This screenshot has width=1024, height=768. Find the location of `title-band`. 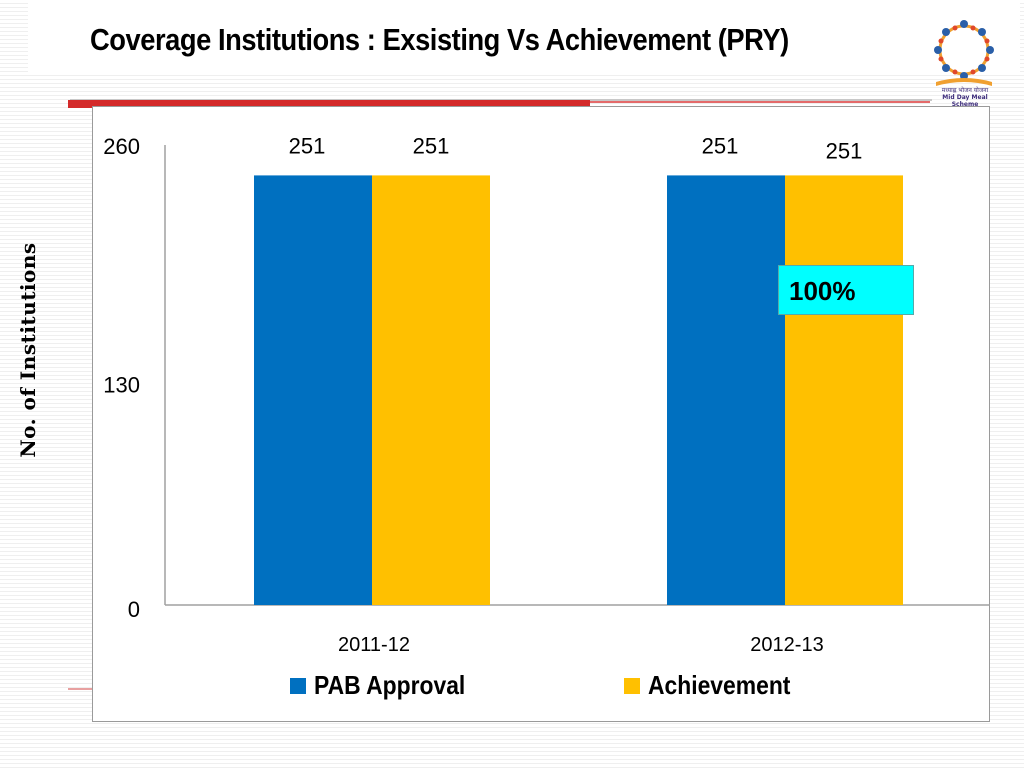

title-band is located at coordinates (524, 36).